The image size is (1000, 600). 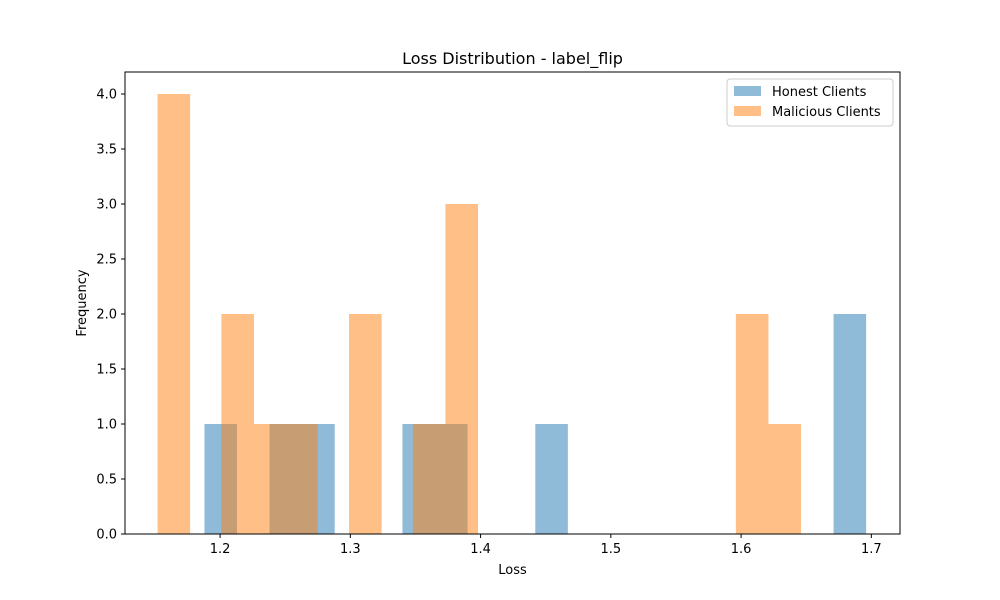 What do you see at coordinates (106, 425) in the screenshot?
I see `y-tick-label-2: 1.0` at bounding box center [106, 425].